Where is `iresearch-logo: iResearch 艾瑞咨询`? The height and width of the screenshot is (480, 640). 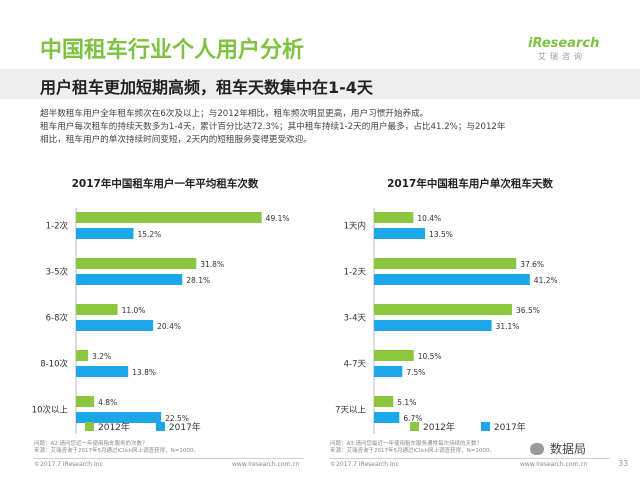
iresearch-logo: iResearch 艾瑞咨询 is located at coordinates (568, 49).